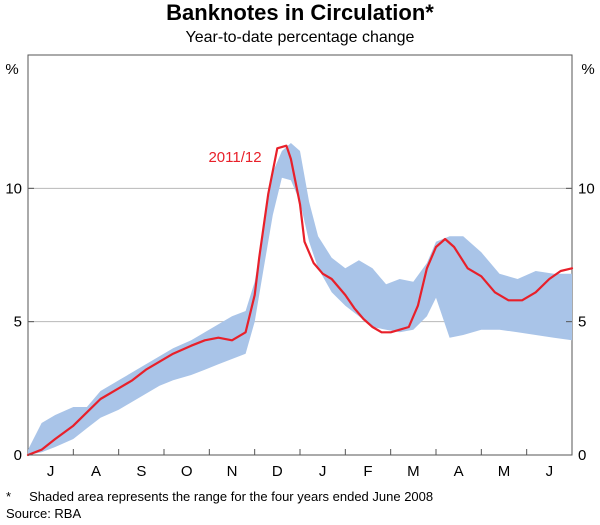  Describe the element at coordinates (587, 69) in the screenshot. I see `y-unit-right: %` at that location.